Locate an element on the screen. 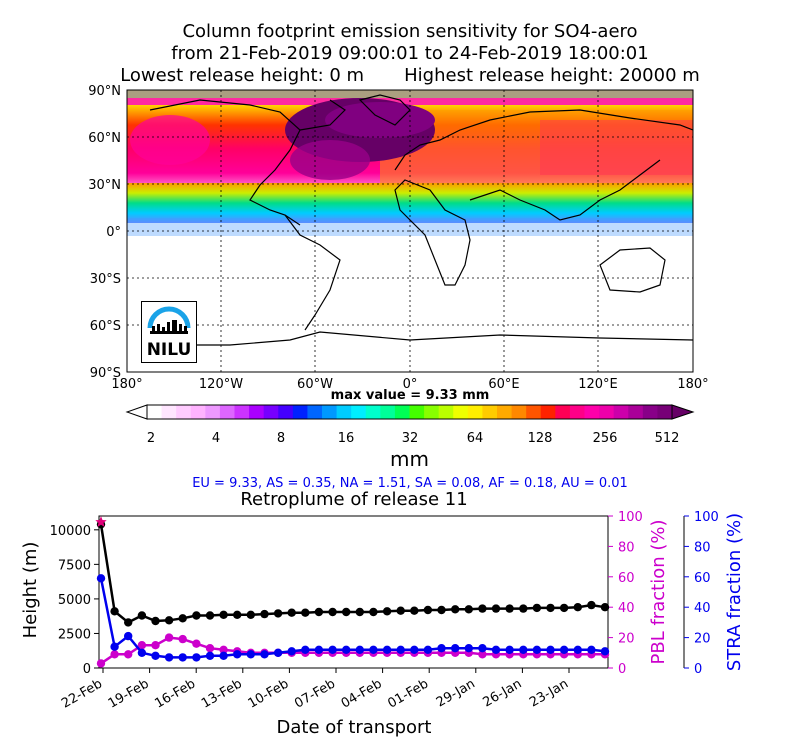  lon-label: 120°E is located at coordinates (598, 384).